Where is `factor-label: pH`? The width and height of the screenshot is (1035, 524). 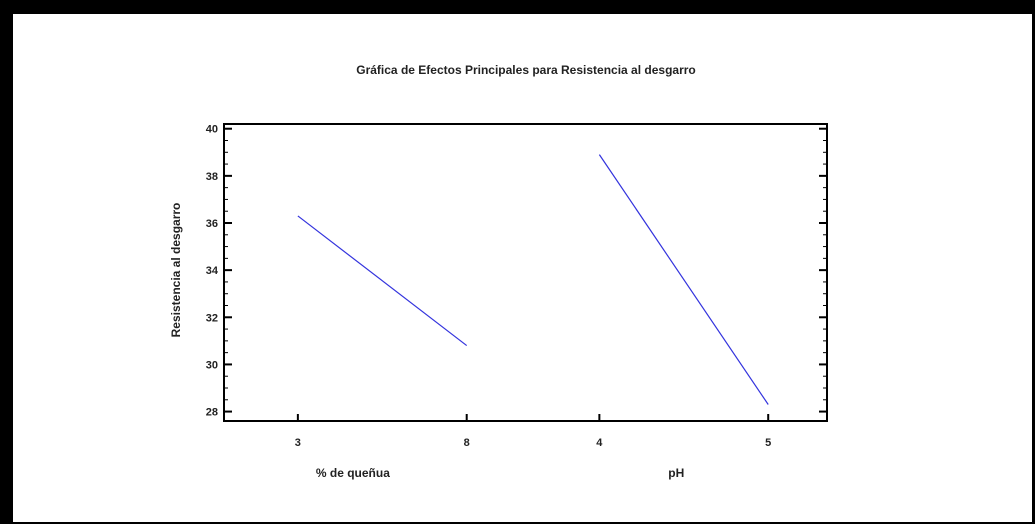 factor-label: pH is located at coordinates (676, 473).